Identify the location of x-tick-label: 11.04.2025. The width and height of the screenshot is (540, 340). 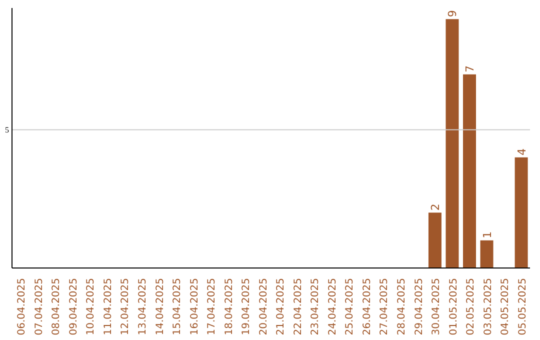
(108, 307).